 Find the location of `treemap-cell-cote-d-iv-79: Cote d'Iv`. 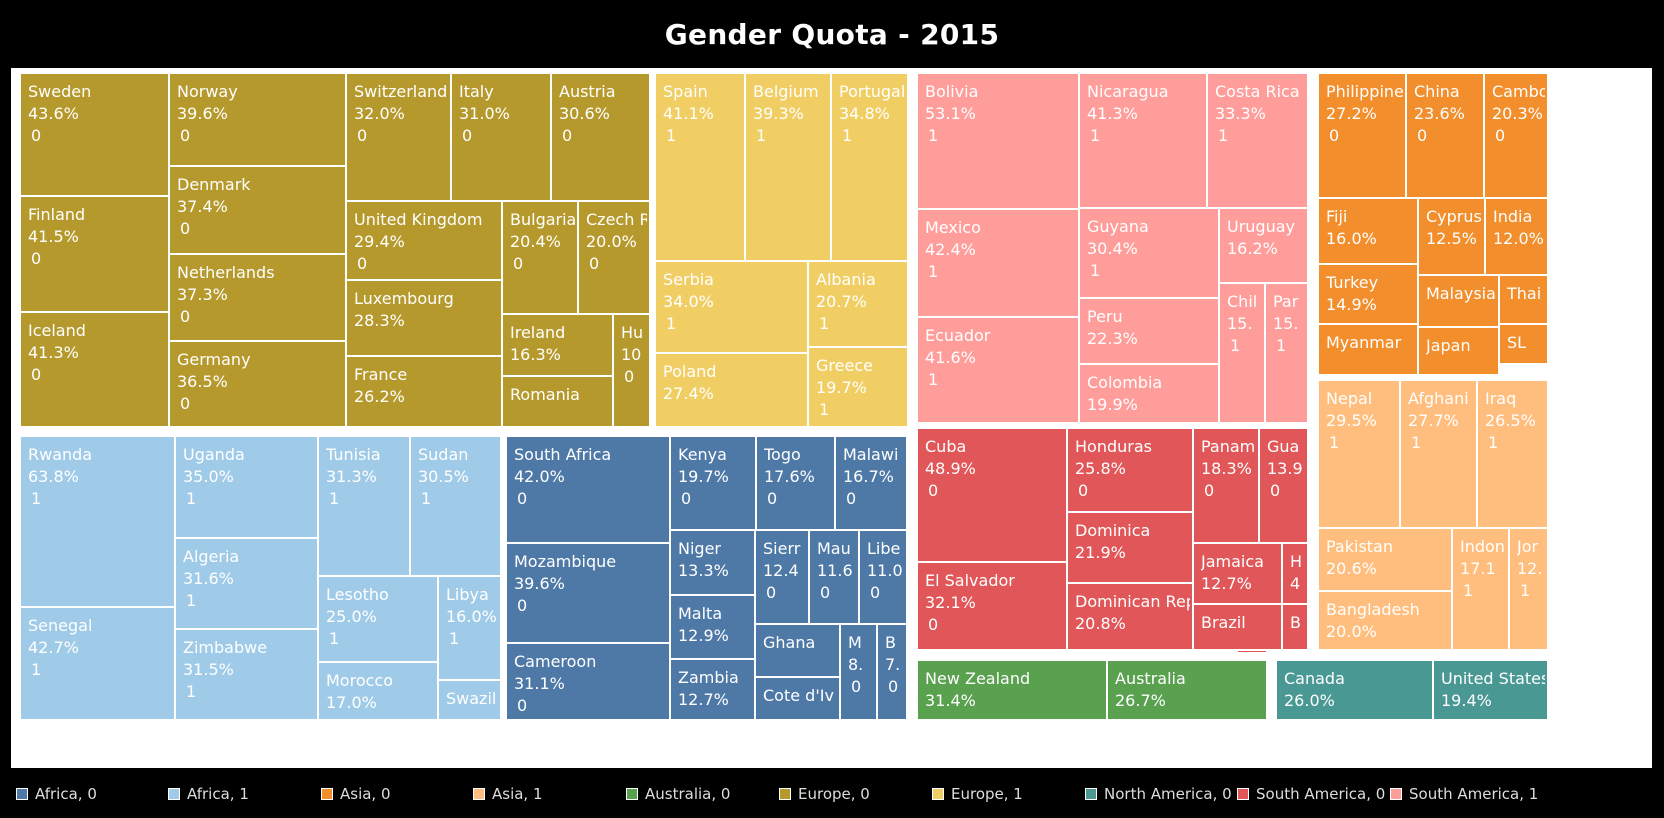

treemap-cell-cote-d-iv-79: Cote d'Iv is located at coordinates (797, 698).